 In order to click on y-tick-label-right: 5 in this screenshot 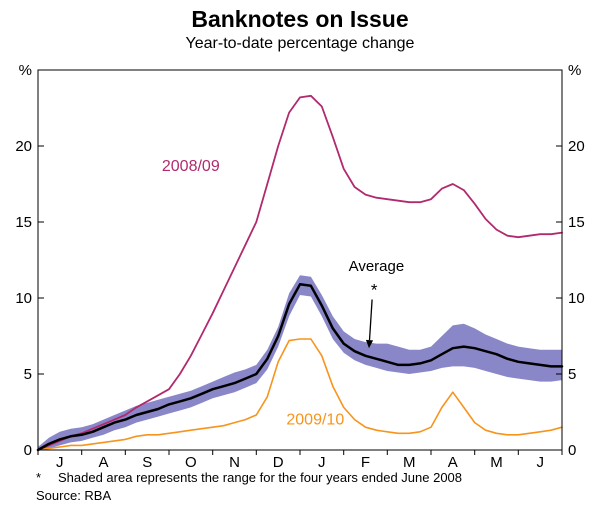, I will do `click(572, 374)`.